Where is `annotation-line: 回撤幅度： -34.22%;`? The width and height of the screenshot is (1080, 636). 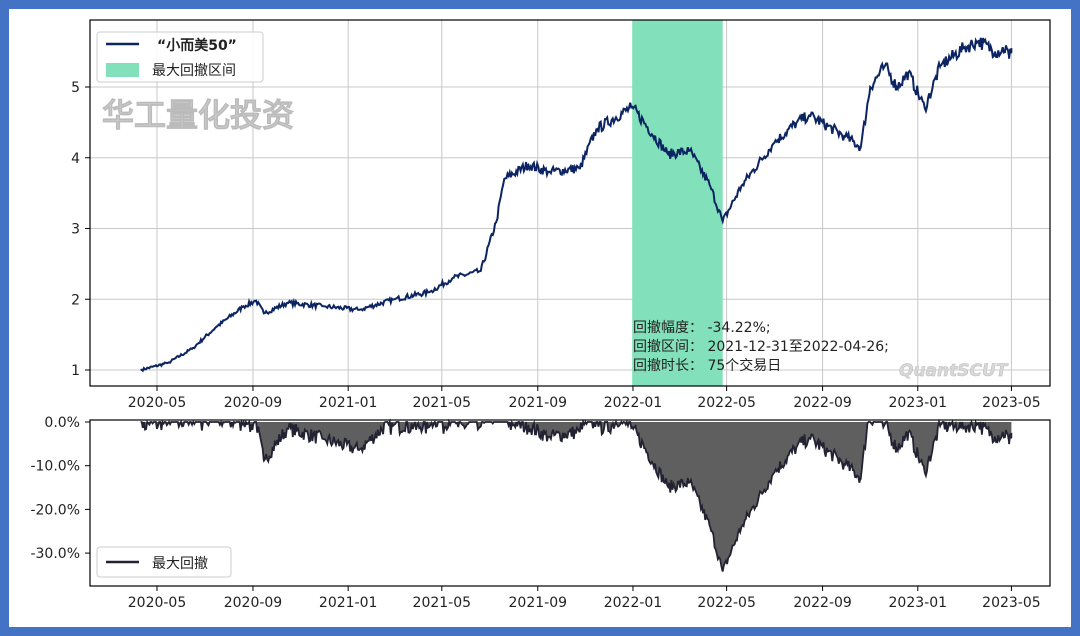 annotation-line: 回撤幅度： -34.22%; is located at coordinates (702, 328).